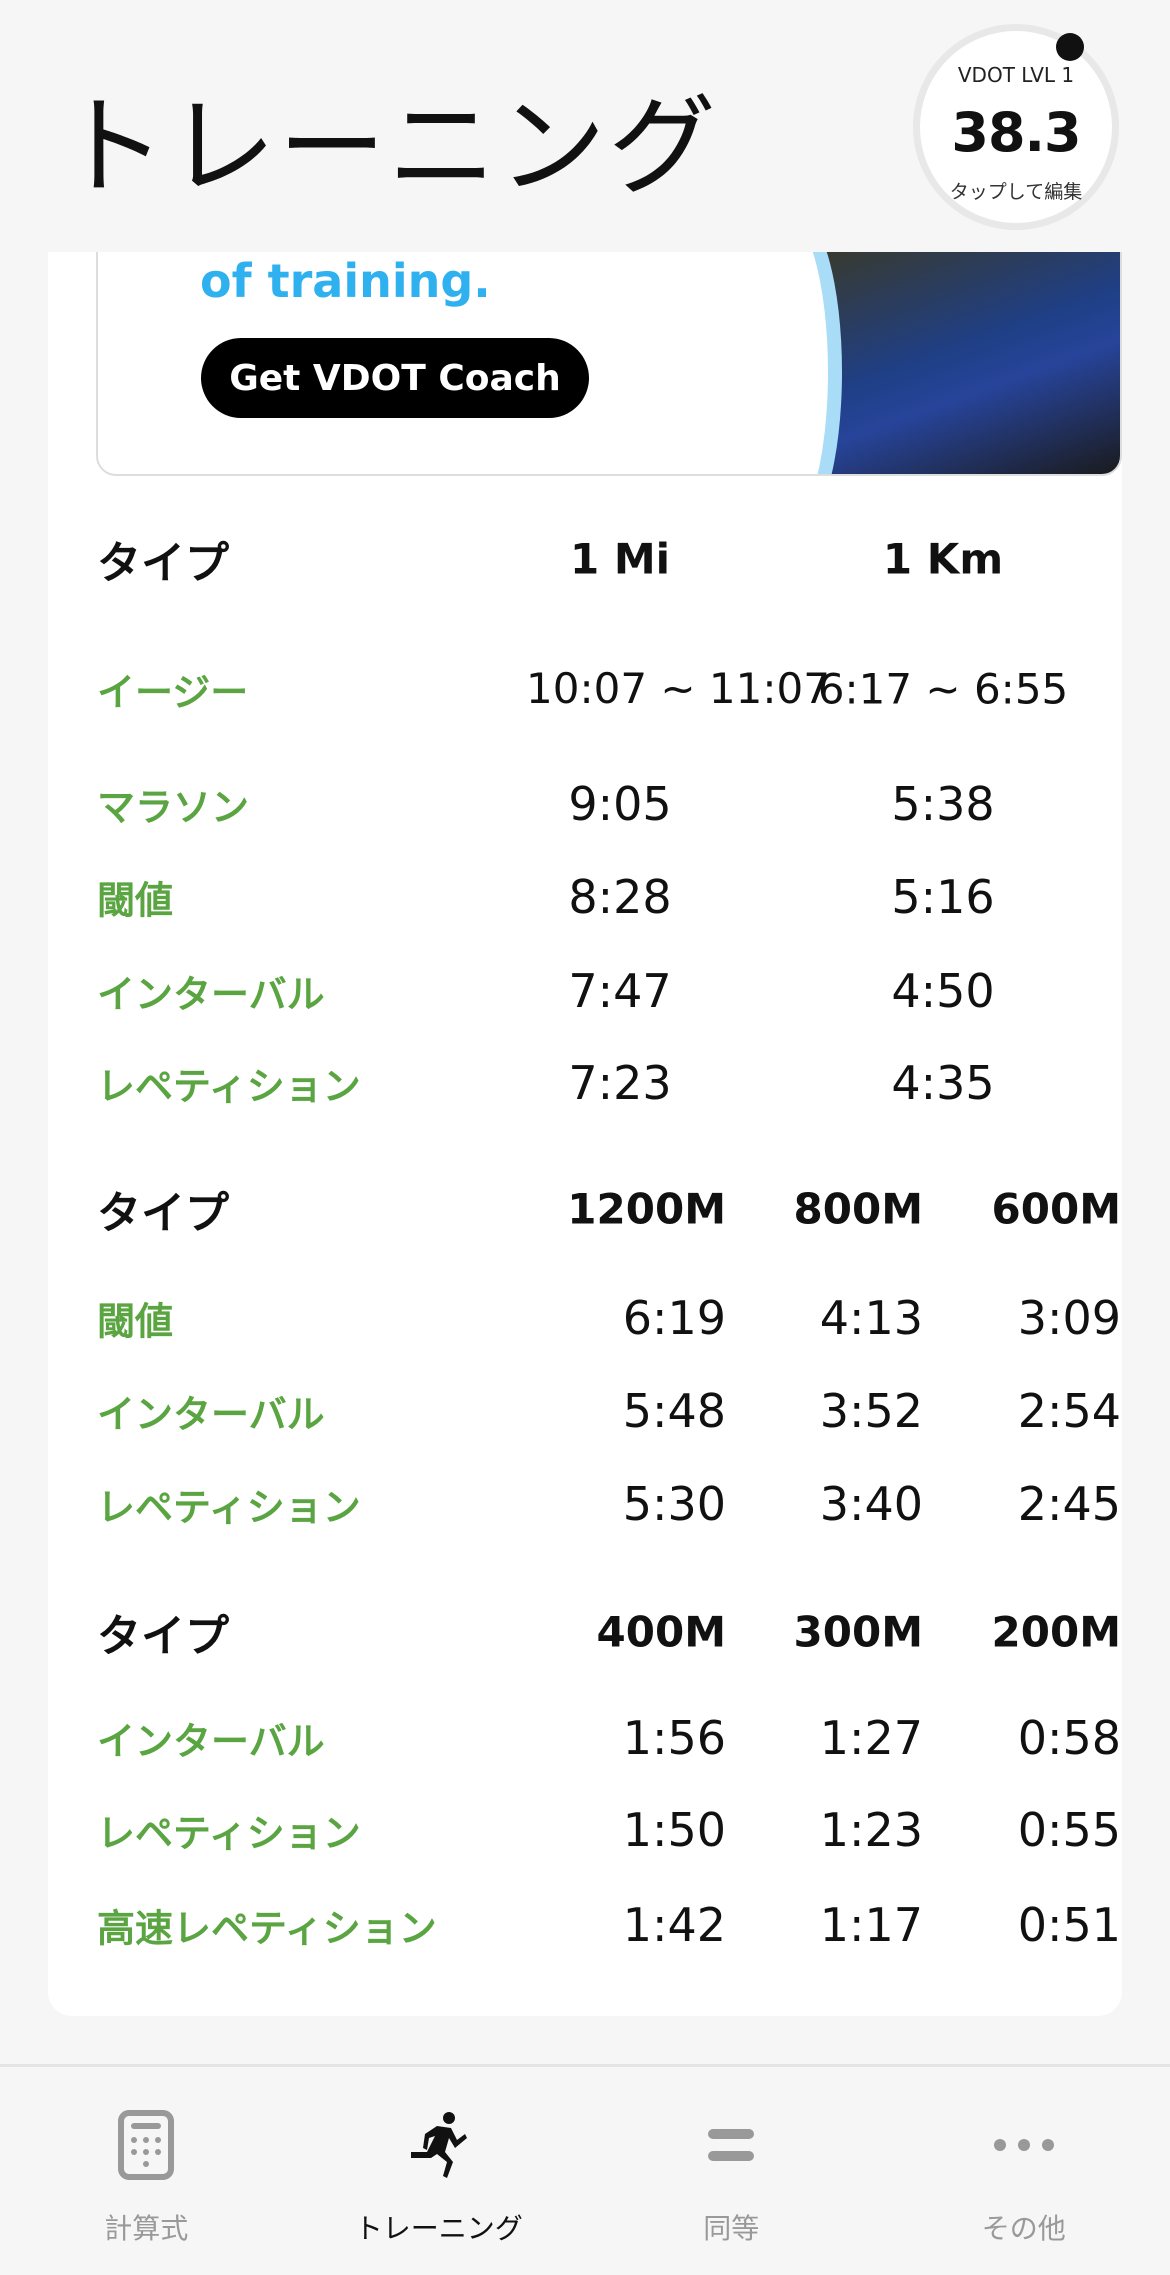  I want to click on tab-bar: 計算式 トレーニング 同等 その他, so click(585, 2169).